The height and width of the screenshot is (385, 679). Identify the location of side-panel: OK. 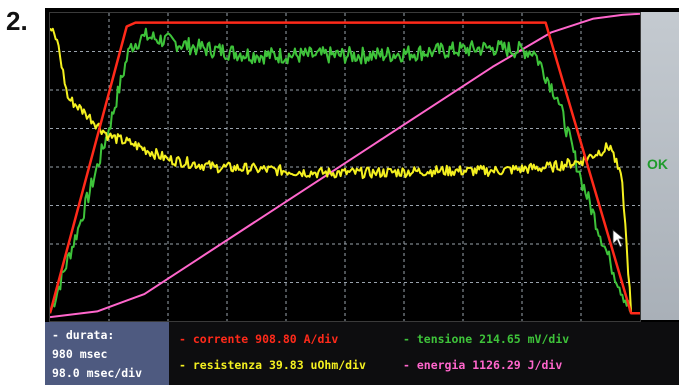
(660, 166).